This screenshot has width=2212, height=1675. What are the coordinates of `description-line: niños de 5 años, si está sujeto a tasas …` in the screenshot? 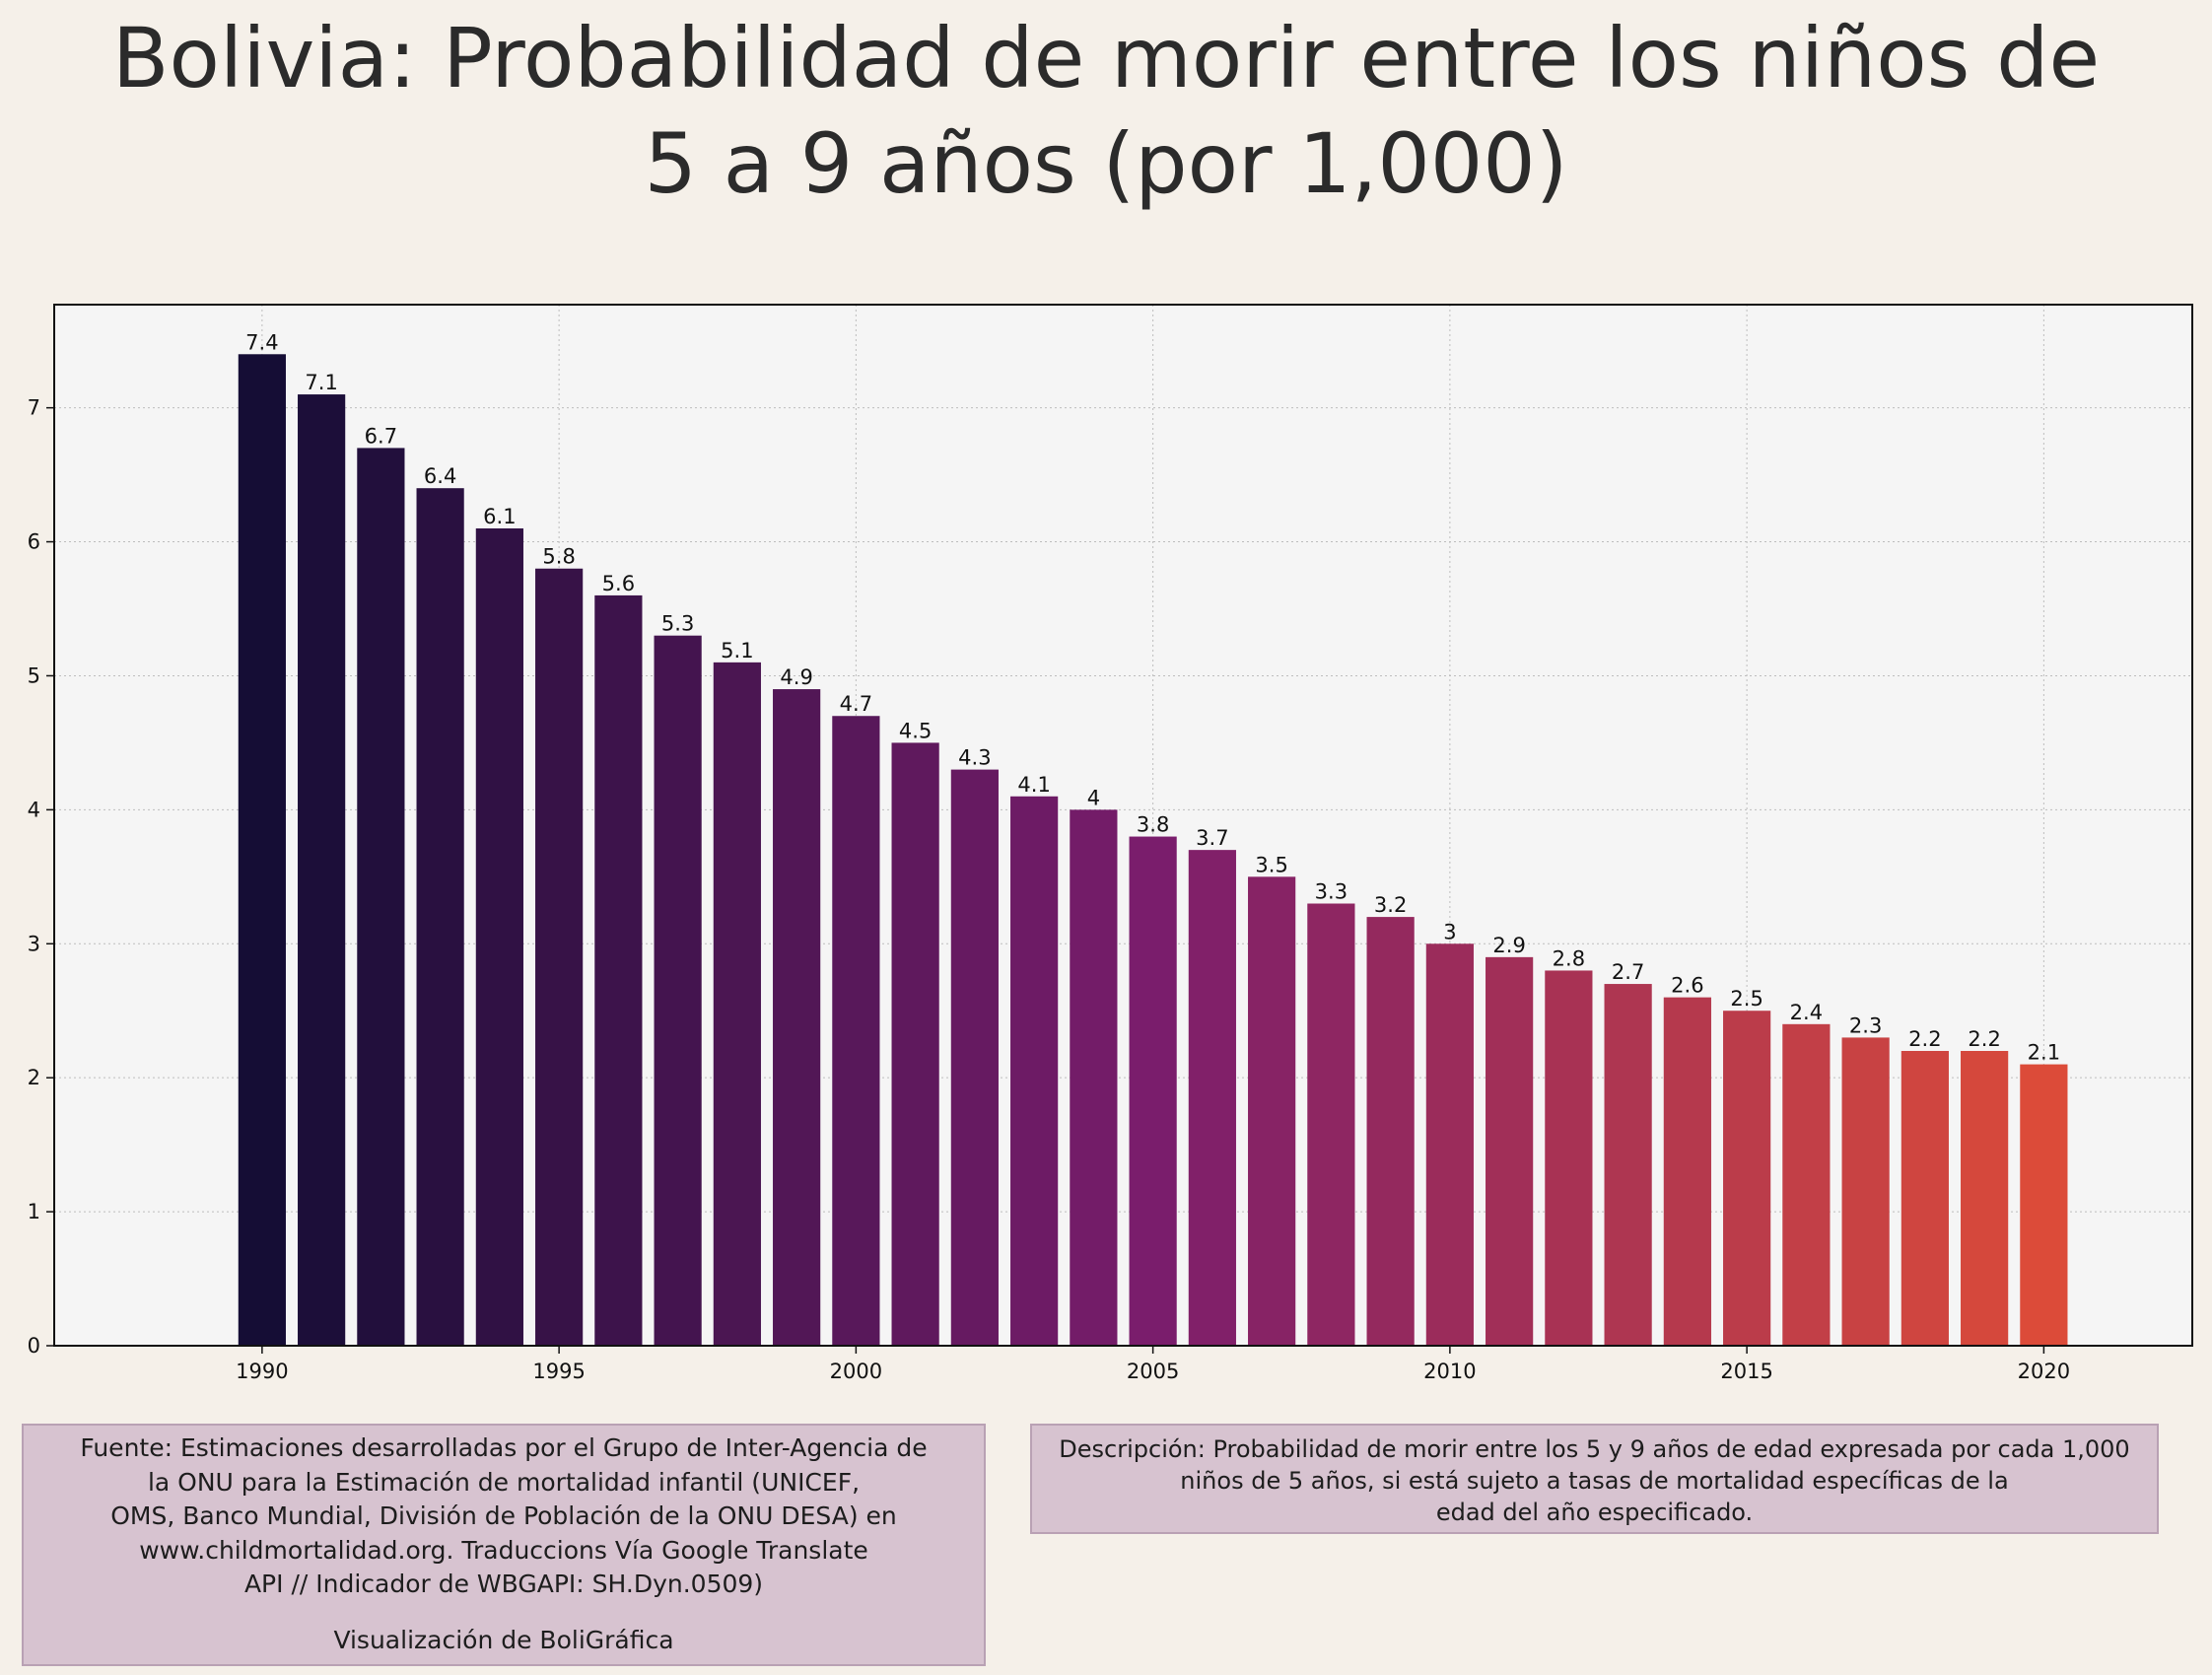 It's located at (1594, 1481).